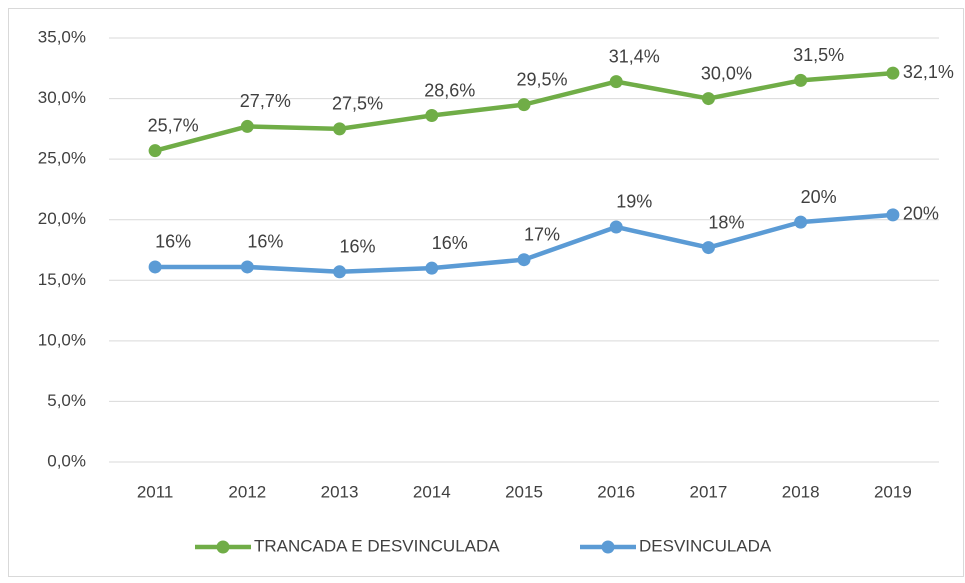 Image resolution: width=965 pixels, height=583 pixels. Describe the element at coordinates (542, 234) in the screenshot. I see `data-label: 17%` at that location.